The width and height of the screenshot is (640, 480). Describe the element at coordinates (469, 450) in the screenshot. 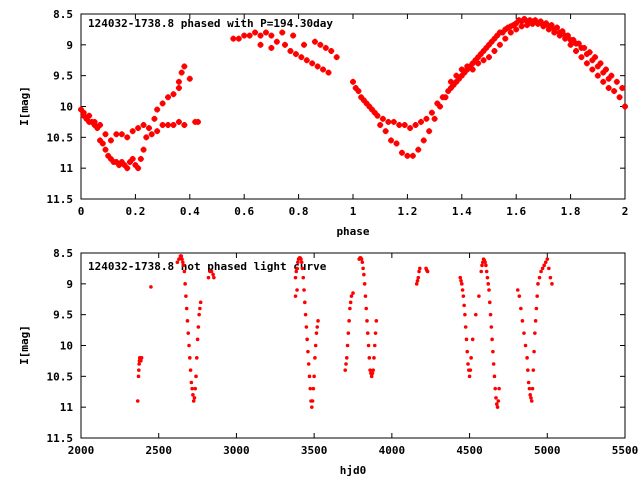

I see `x-tick-label: 4500` at that location.